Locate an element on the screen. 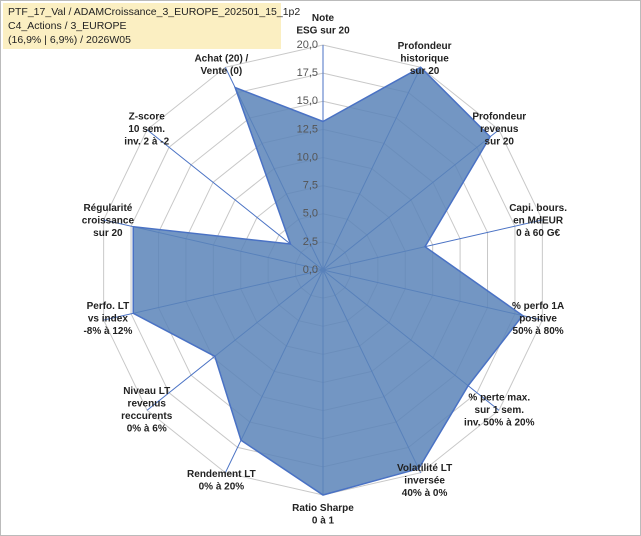 The width and height of the screenshot is (641, 536). category-label: 10 sem. is located at coordinates (146, 129).